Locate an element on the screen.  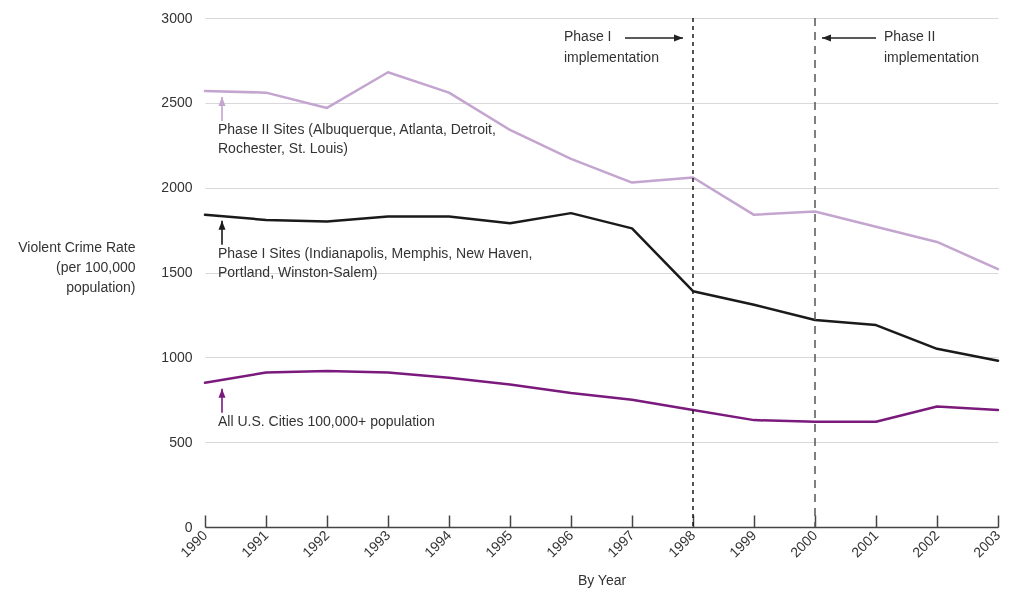
ref-line-label: Phase II implementation is located at coordinates (931, 46).